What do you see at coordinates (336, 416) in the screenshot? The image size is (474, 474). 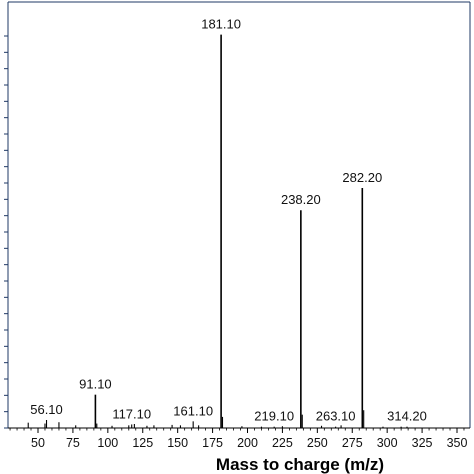 I see `peak-label: 263.10` at bounding box center [336, 416].